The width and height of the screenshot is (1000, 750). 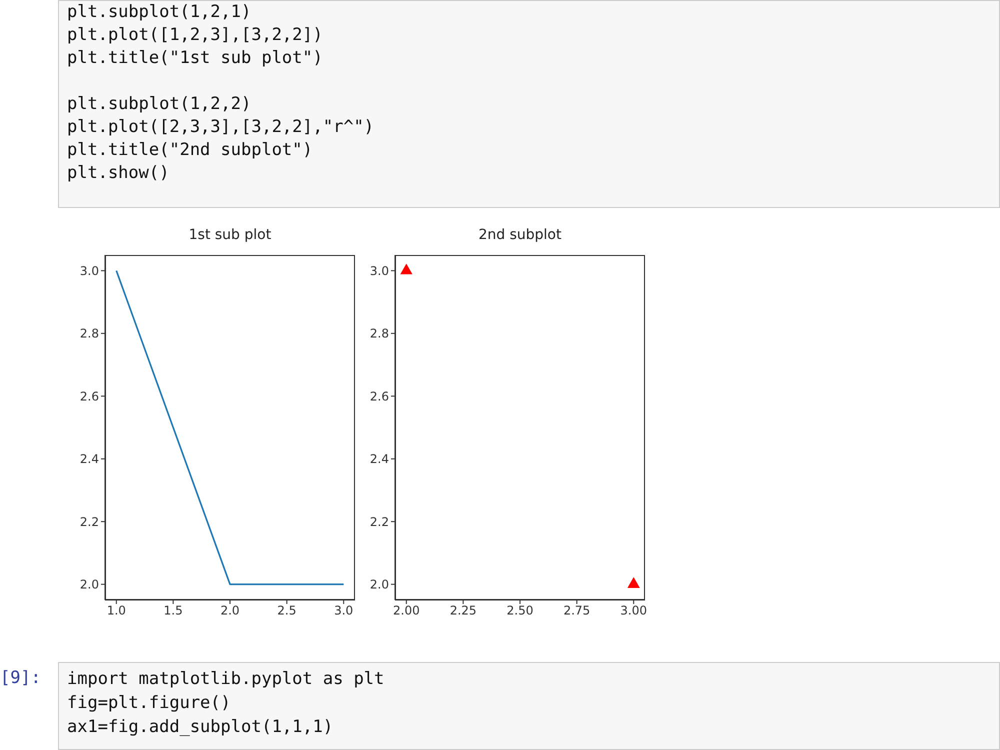 I want to click on x-tick-label: 1.0, so click(x=116, y=611).